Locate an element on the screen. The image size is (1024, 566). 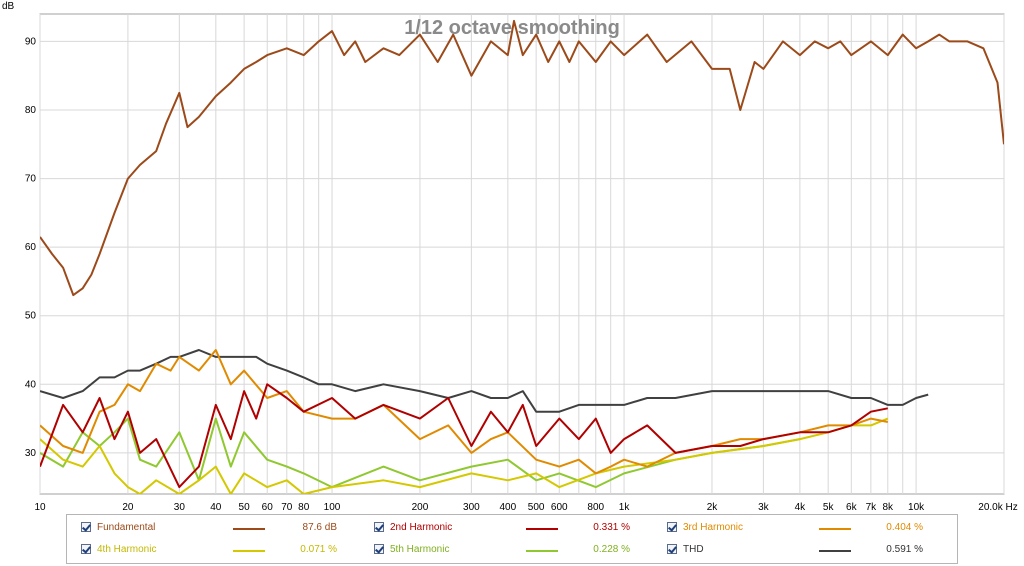
x-tick-label: 8k is located at coordinates (889, 507).